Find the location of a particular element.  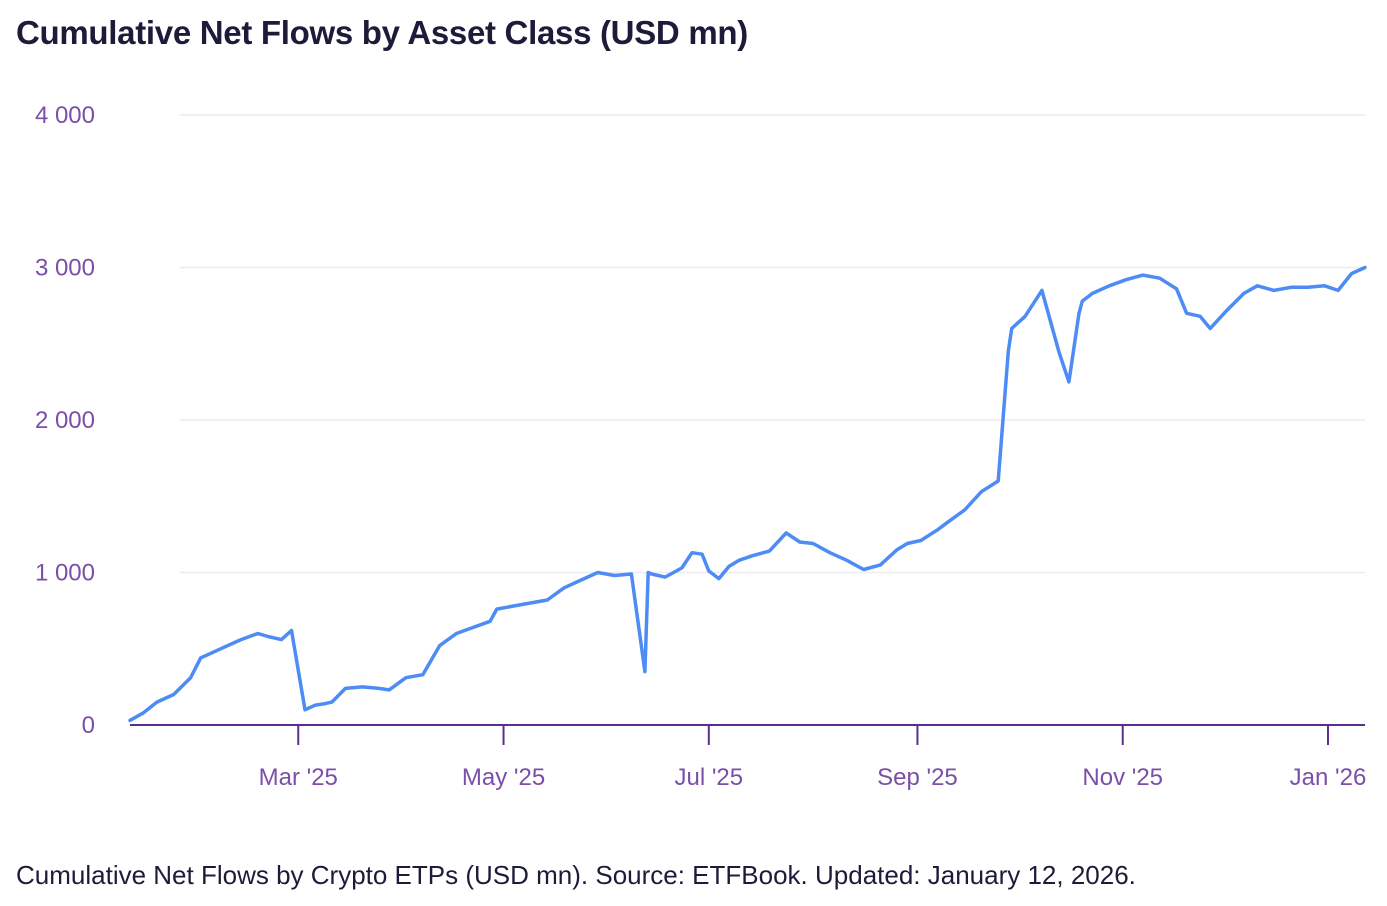

y-tick-label: 1 000 is located at coordinates (65, 573).